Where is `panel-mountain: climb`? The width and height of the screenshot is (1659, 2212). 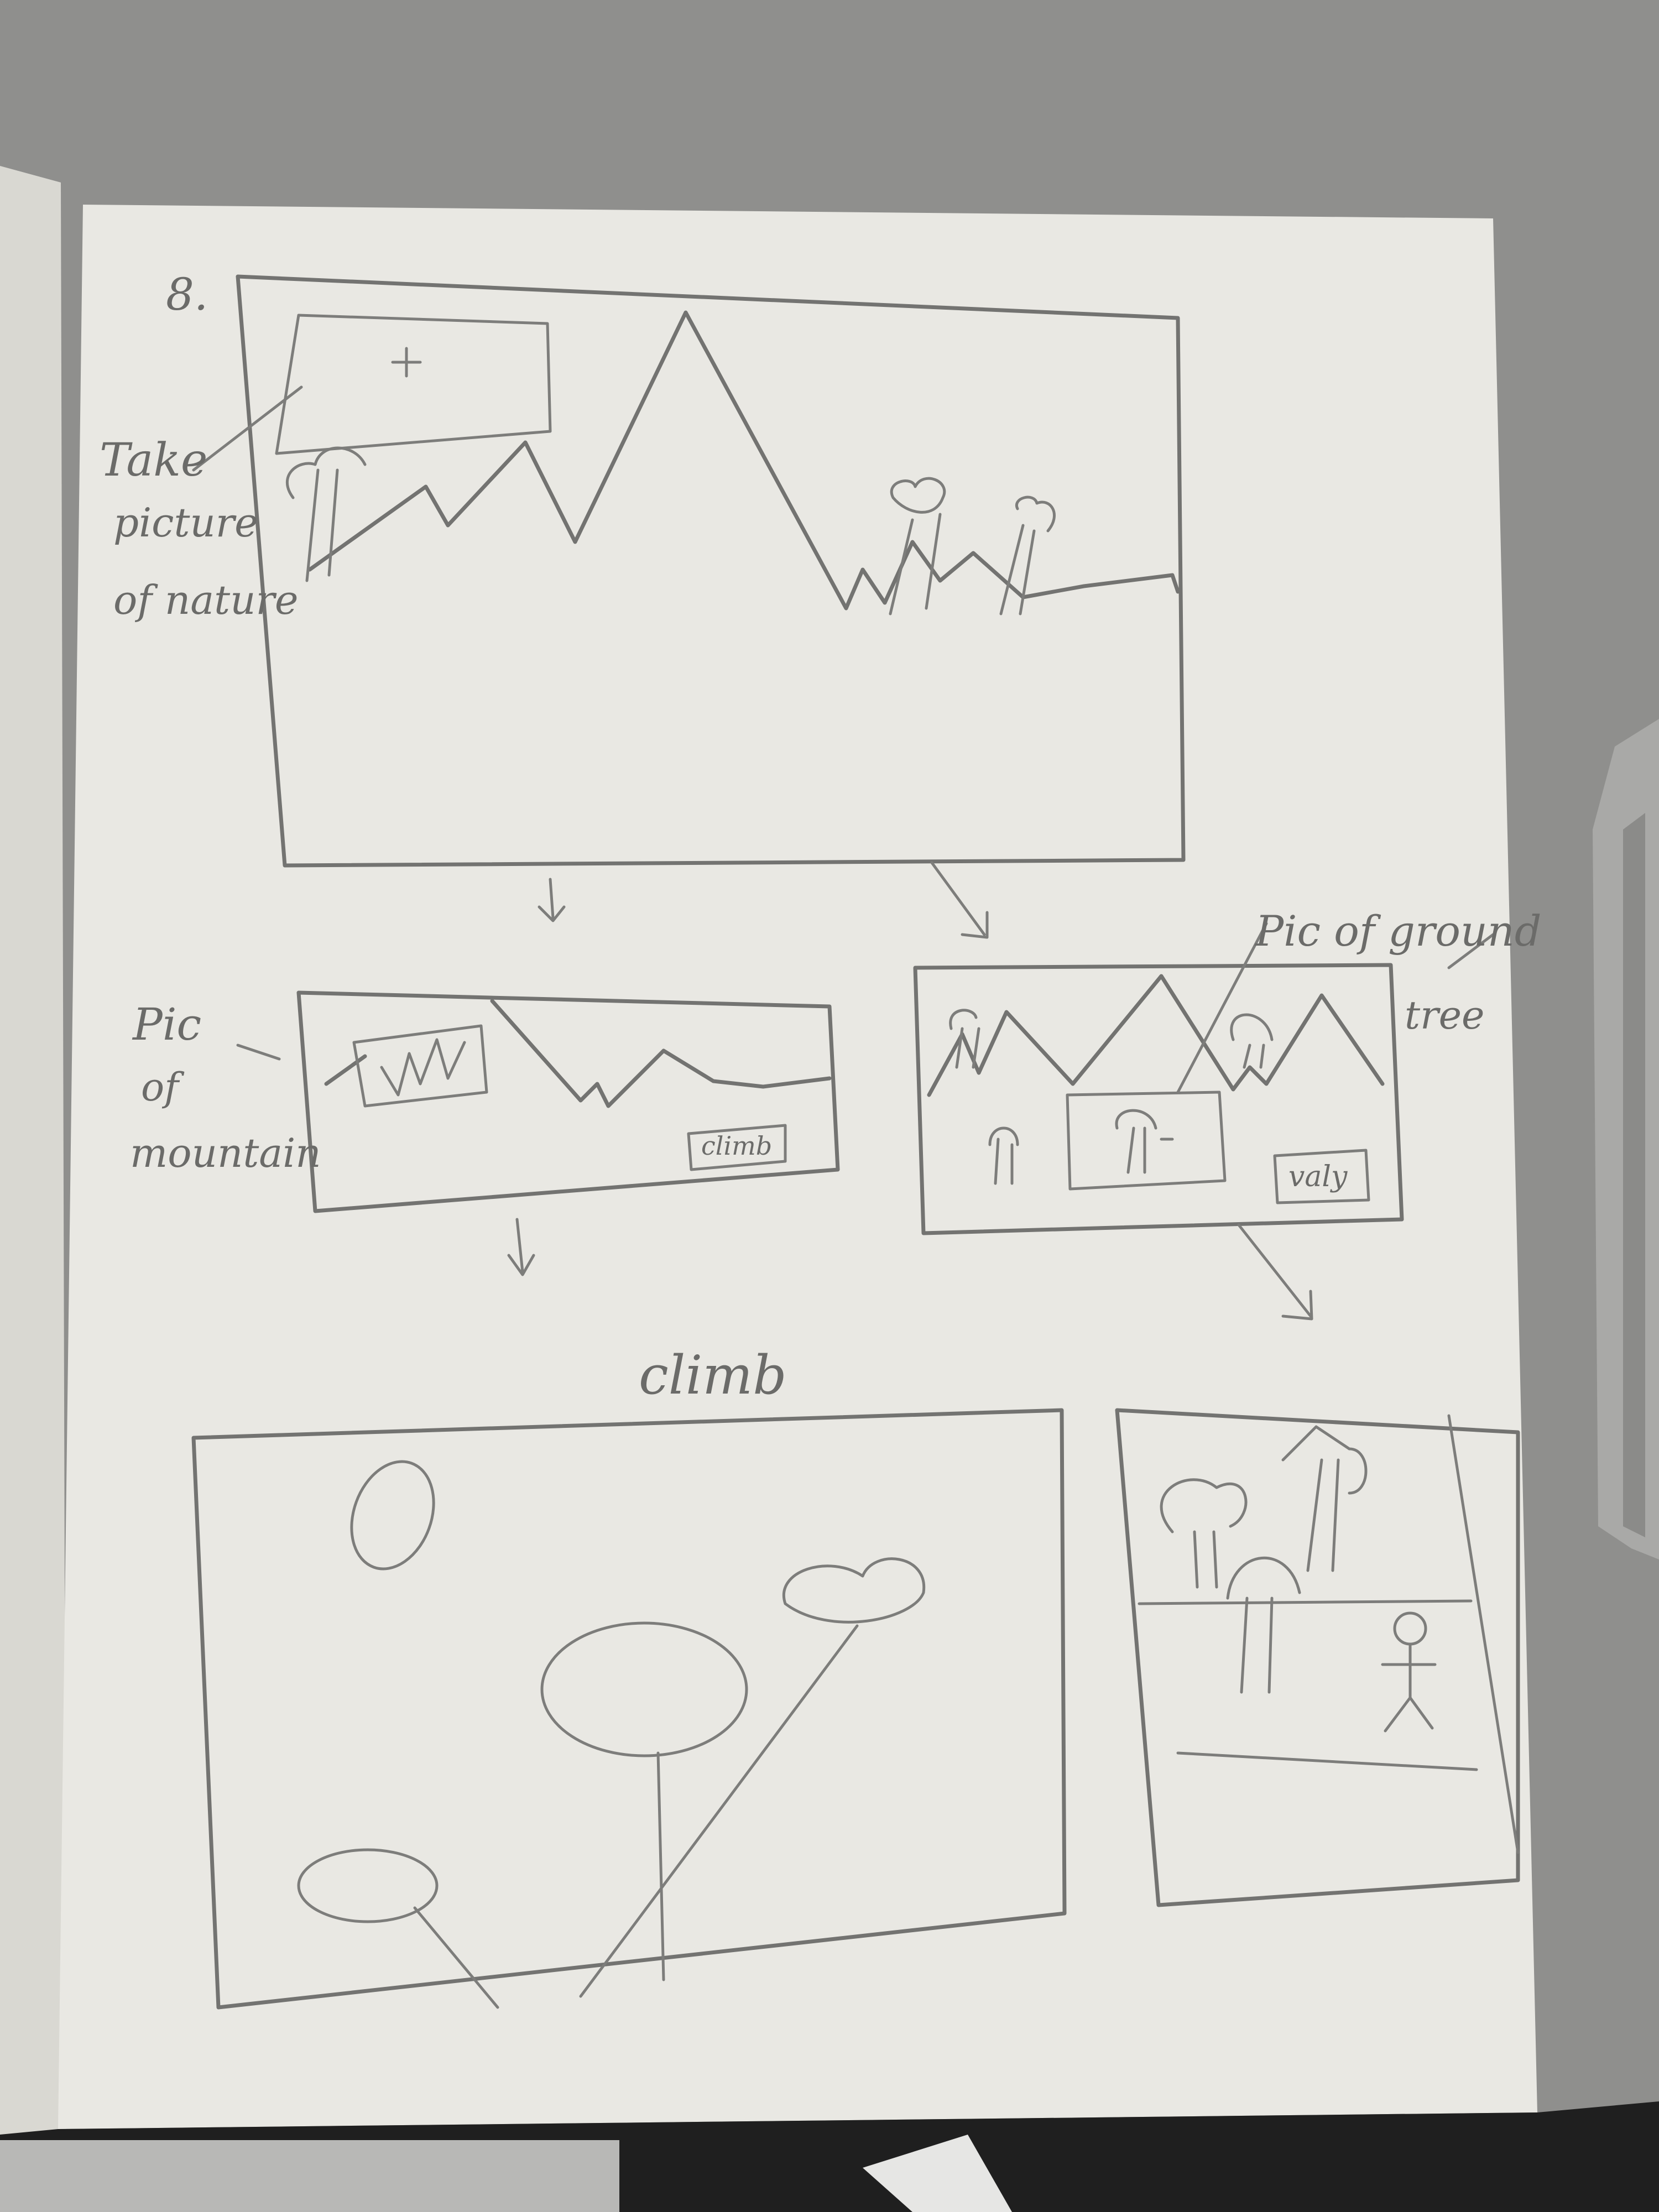 panel-mountain: climb is located at coordinates (538, 1101).